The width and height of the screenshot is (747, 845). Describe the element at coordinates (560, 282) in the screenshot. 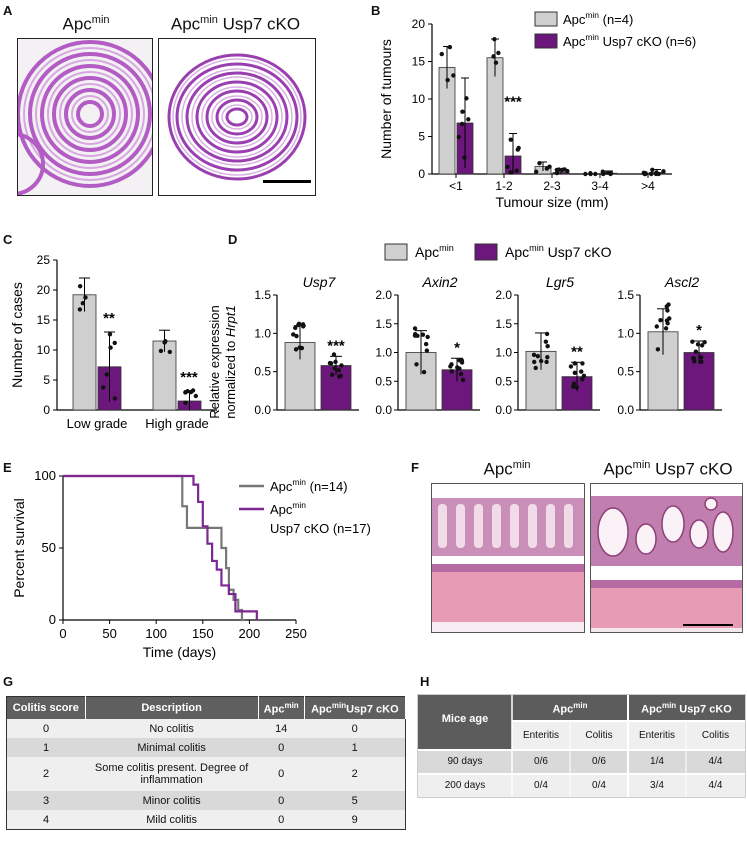

I see `gene-title: Lgr5` at that location.